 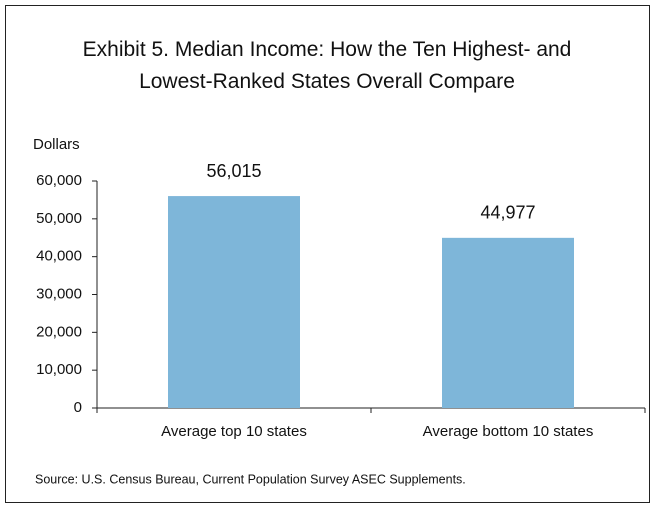 I want to click on y-tick-label: 10,000, so click(x=59, y=369).